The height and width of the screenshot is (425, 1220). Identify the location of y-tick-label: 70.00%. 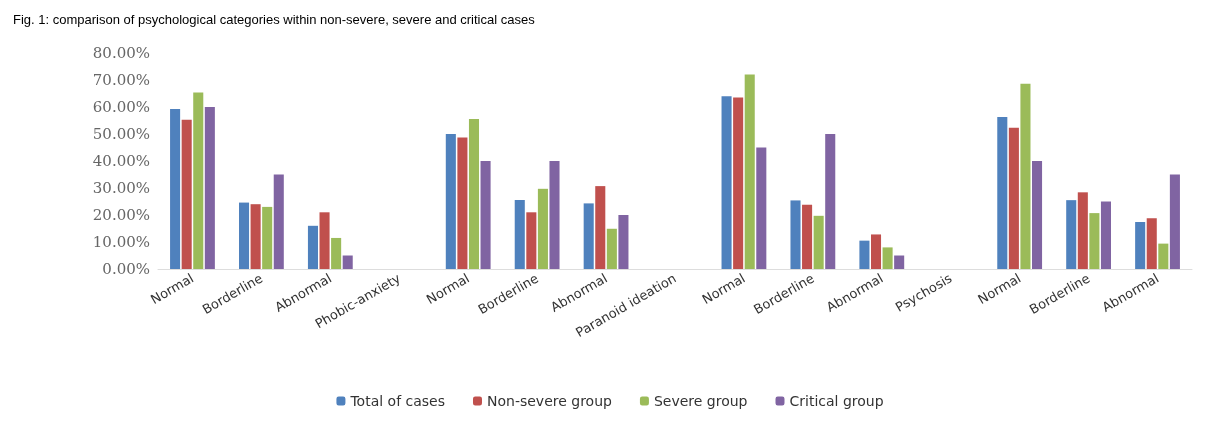
(121, 80).